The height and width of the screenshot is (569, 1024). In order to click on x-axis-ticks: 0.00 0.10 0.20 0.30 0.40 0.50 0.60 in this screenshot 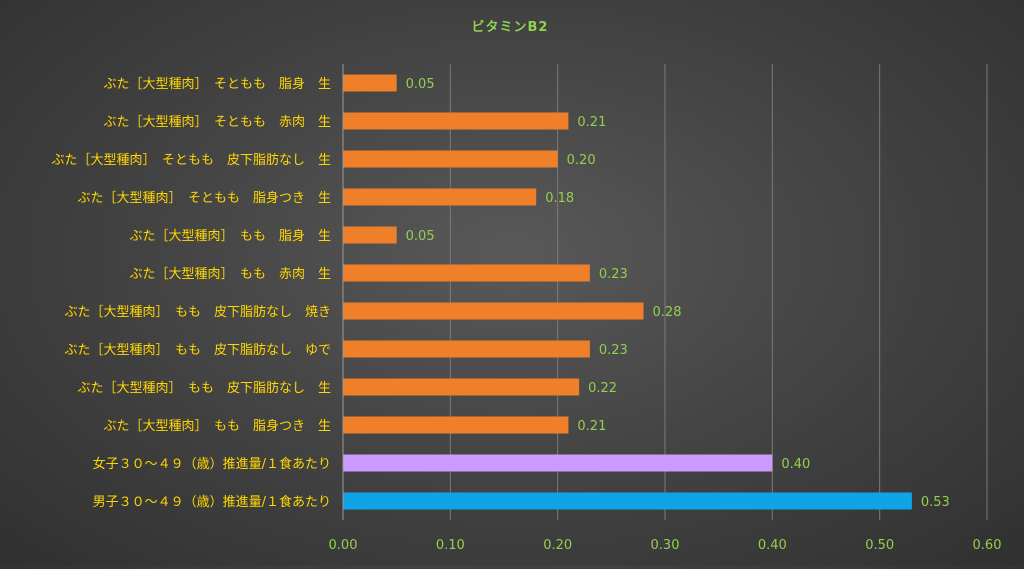, I will do `click(665, 545)`.